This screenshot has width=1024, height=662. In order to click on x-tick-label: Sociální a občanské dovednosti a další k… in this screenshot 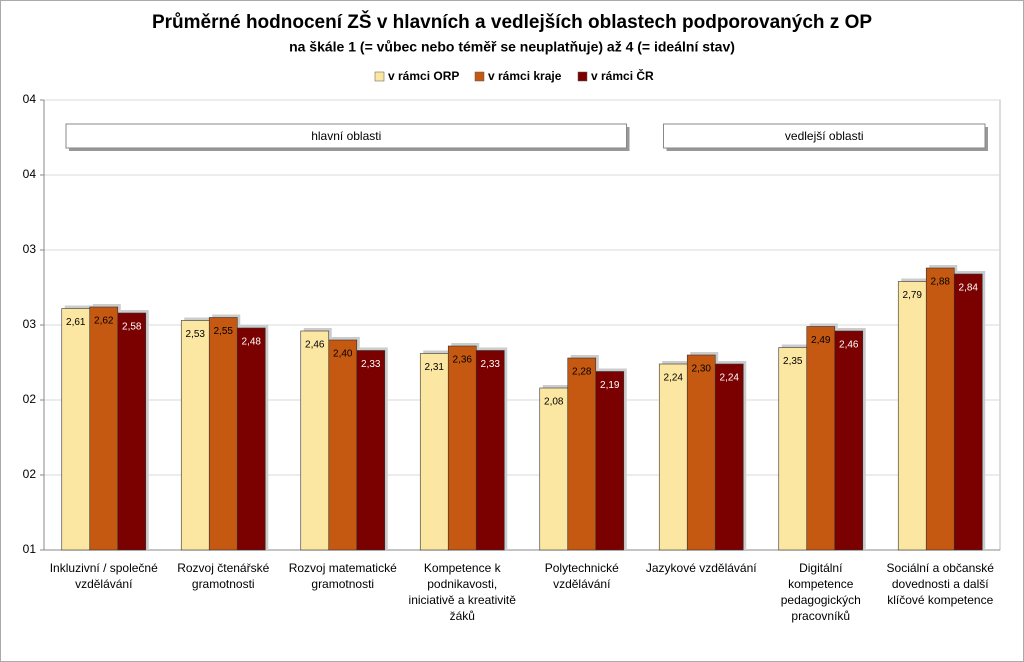, I will do `click(940, 584)`.